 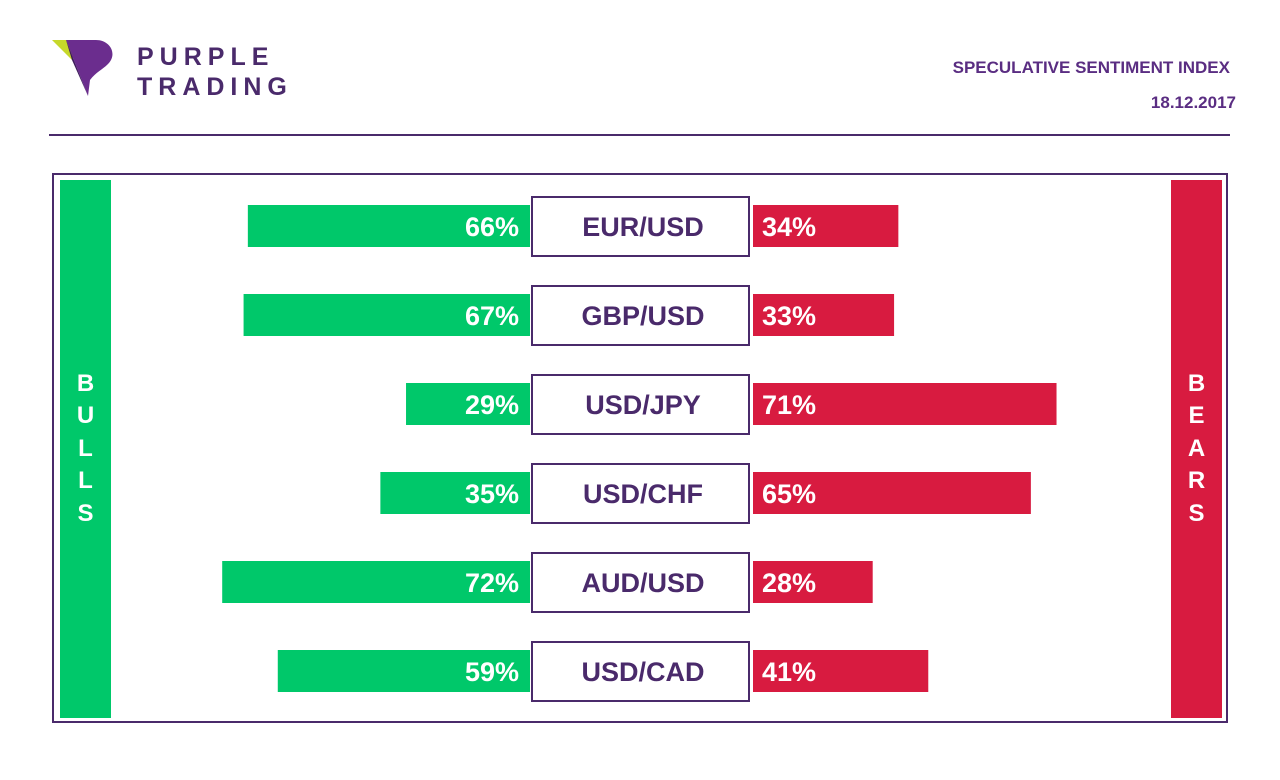 What do you see at coordinates (492, 494) in the screenshot?
I see `bull-value-label: 35%` at bounding box center [492, 494].